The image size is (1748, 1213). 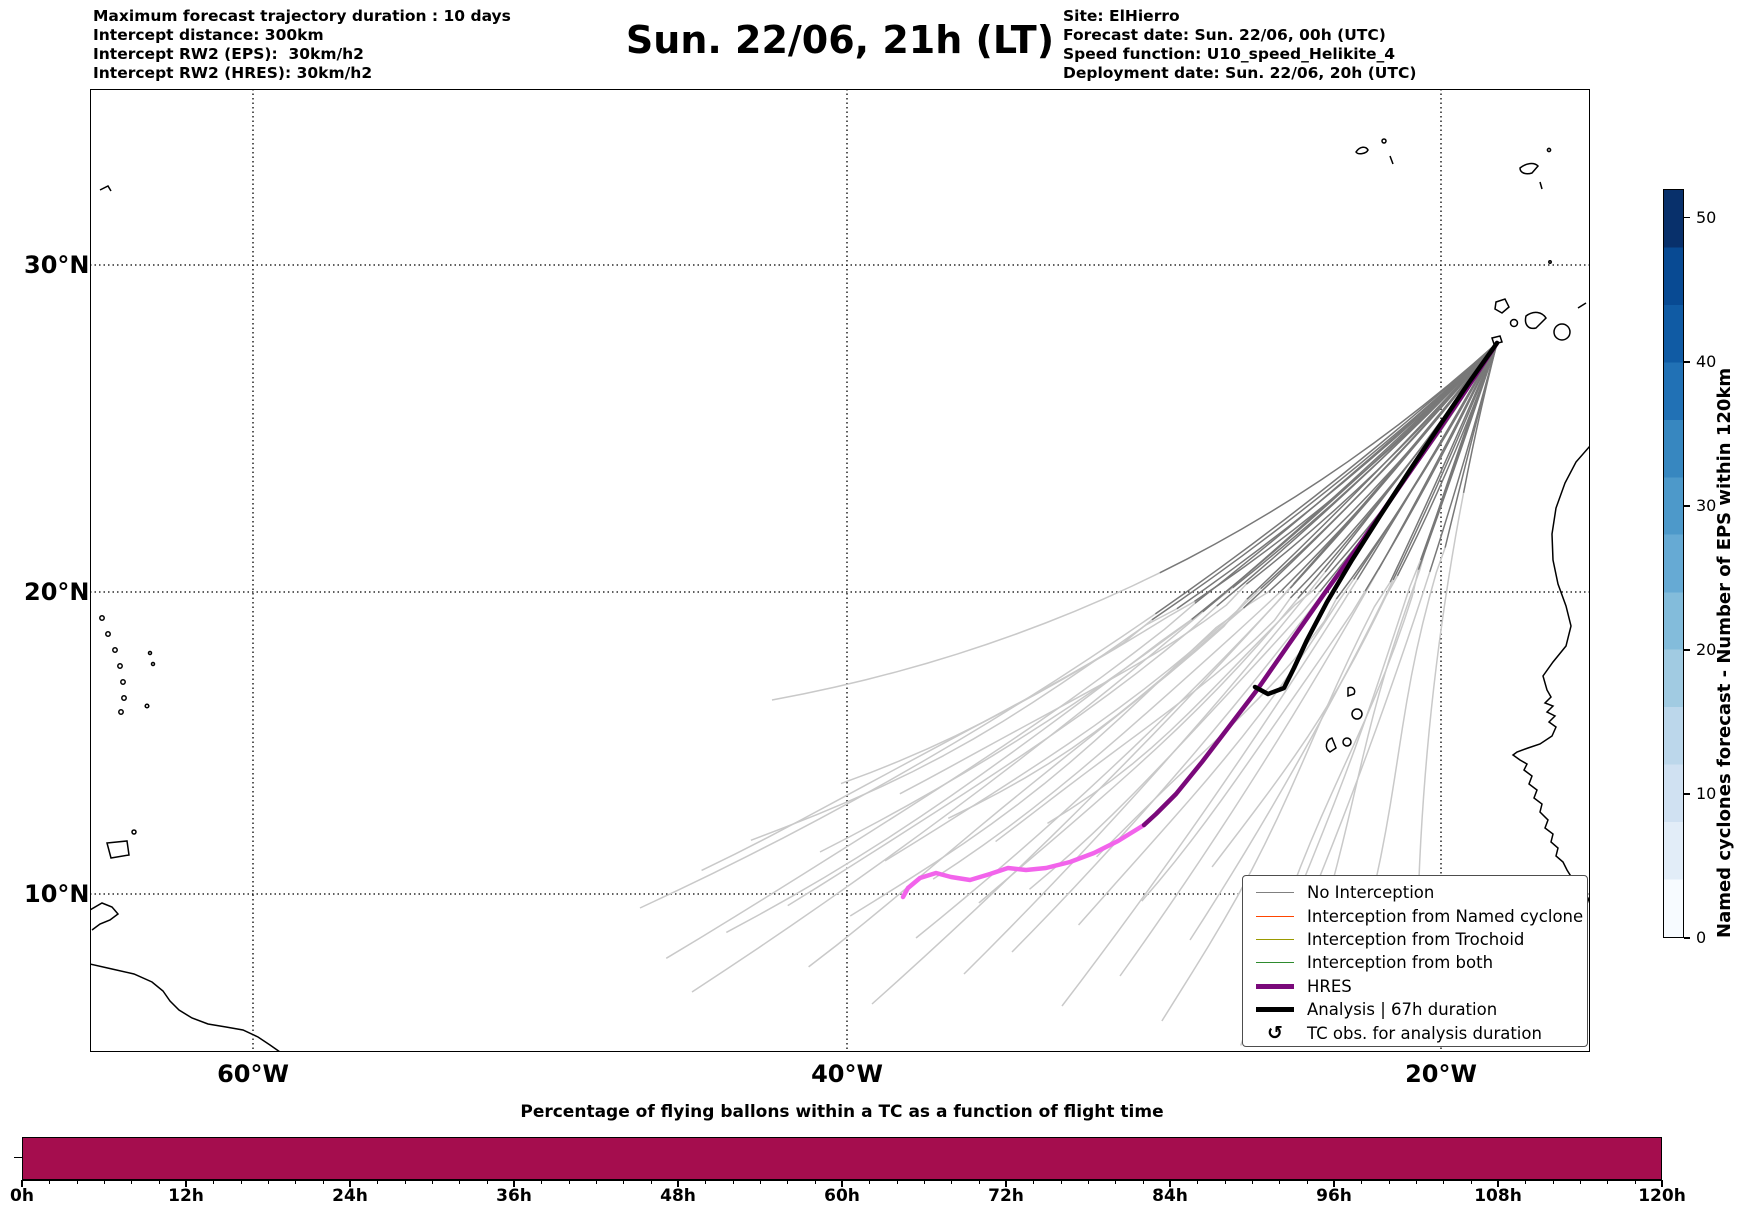 I want to click on x-axis-tick-label: 36h, so click(x=514, y=1196).